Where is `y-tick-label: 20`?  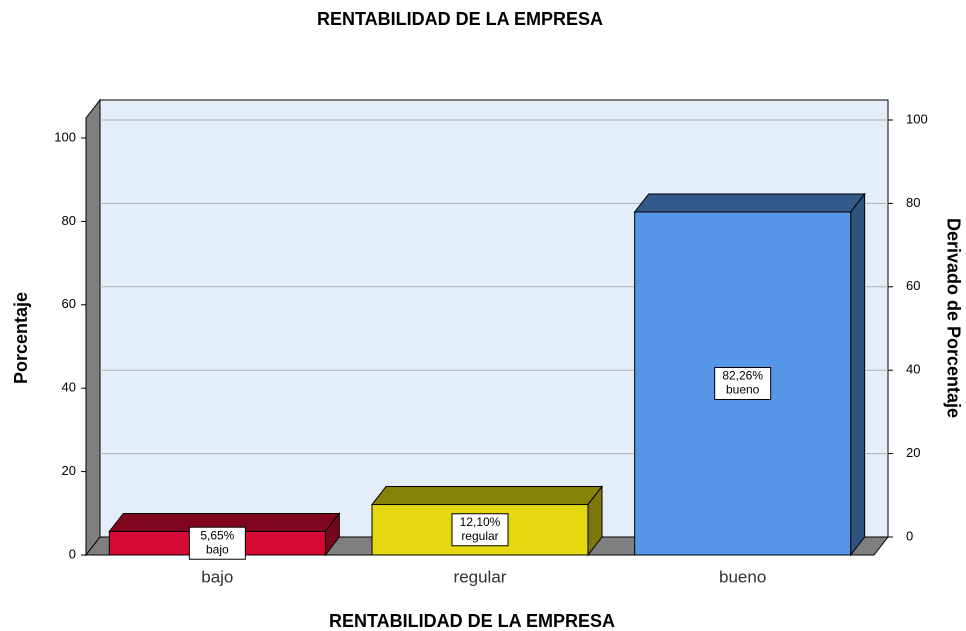 y-tick-label: 20 is located at coordinates (69, 470).